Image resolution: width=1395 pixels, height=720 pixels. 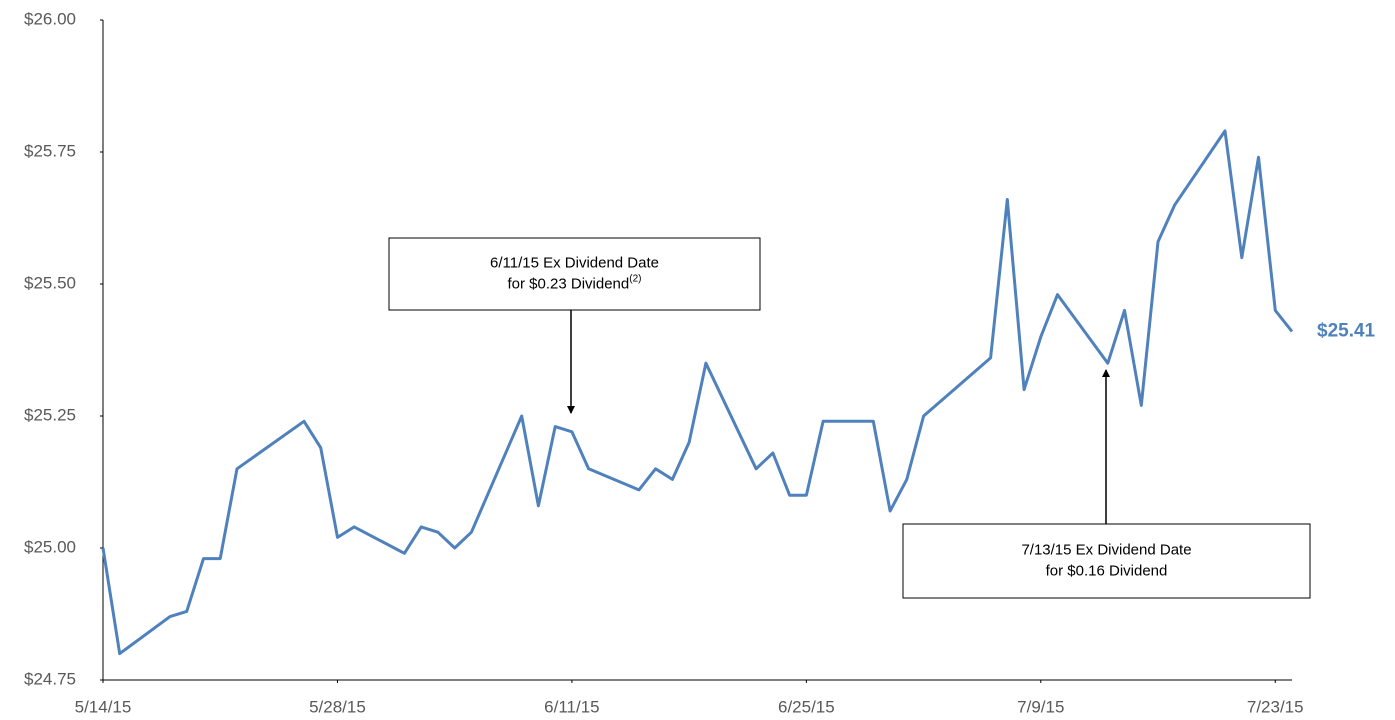 I want to click on last-value-label: $25.41, so click(x=1346, y=331).